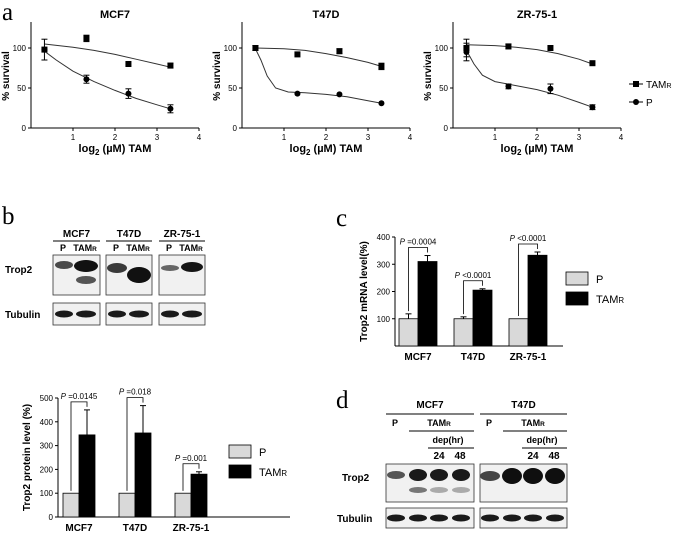 Image resolution: width=676 pixels, height=534 pixels. I want to click on p-value-label: P <0.0001, so click(528, 238).